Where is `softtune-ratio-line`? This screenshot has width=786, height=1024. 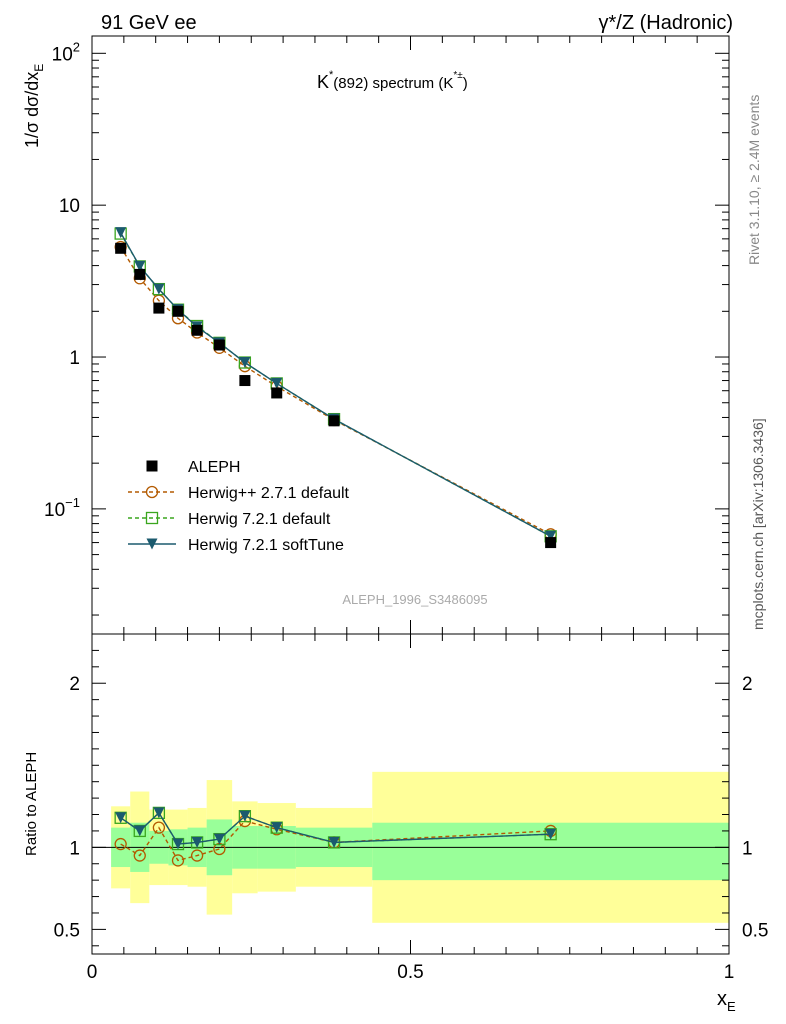 softtune-ratio-line is located at coordinates (335, 828).